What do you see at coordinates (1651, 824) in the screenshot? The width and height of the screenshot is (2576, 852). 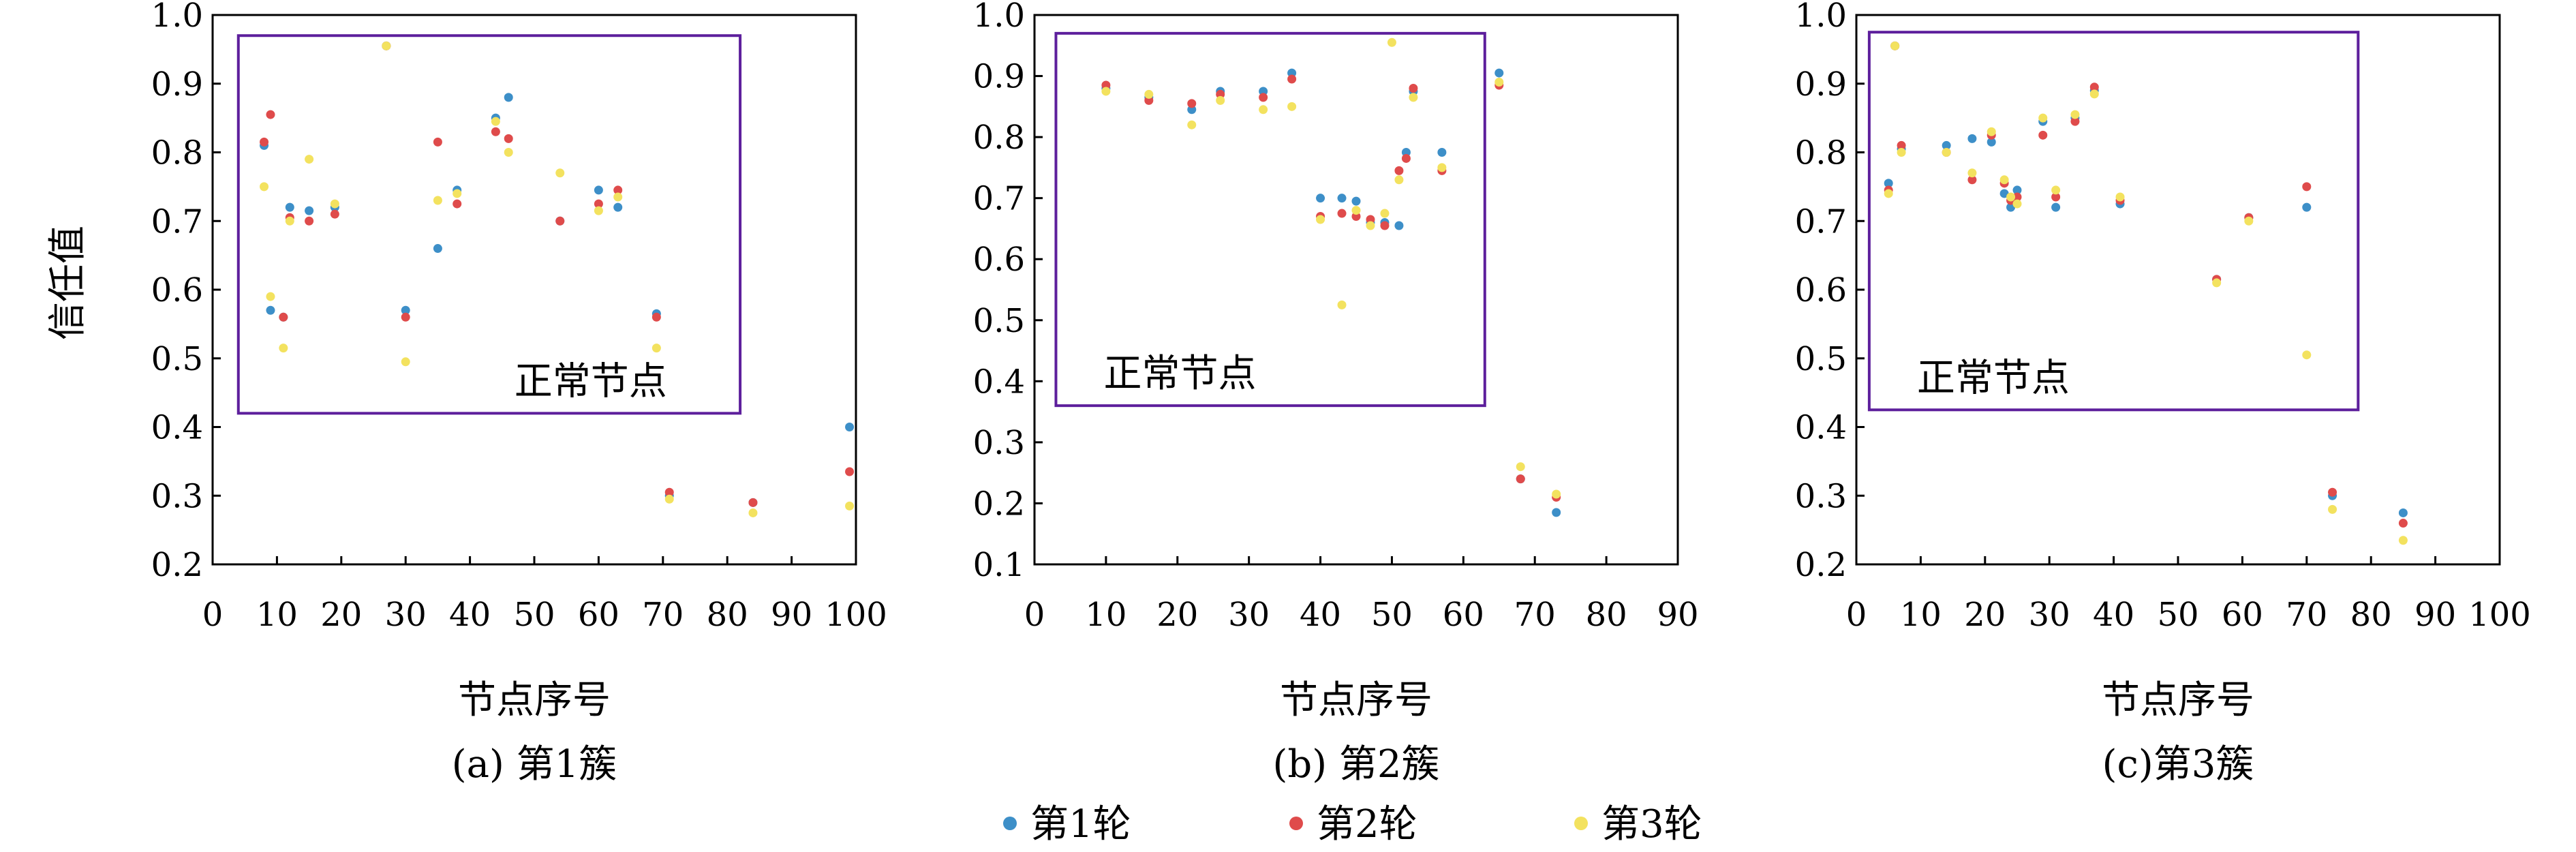 I see `legend-label: 第3轮` at bounding box center [1651, 824].